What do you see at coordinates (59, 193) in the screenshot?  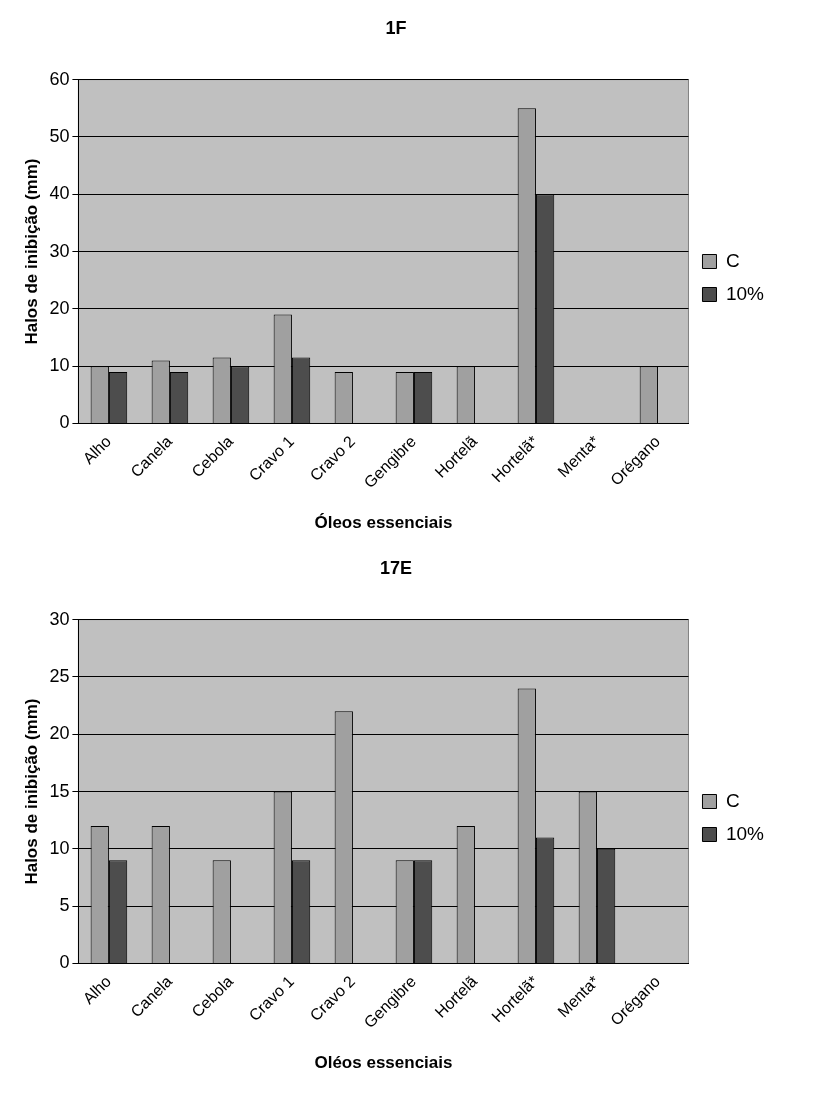 I see `y-tick-label: 40` at bounding box center [59, 193].